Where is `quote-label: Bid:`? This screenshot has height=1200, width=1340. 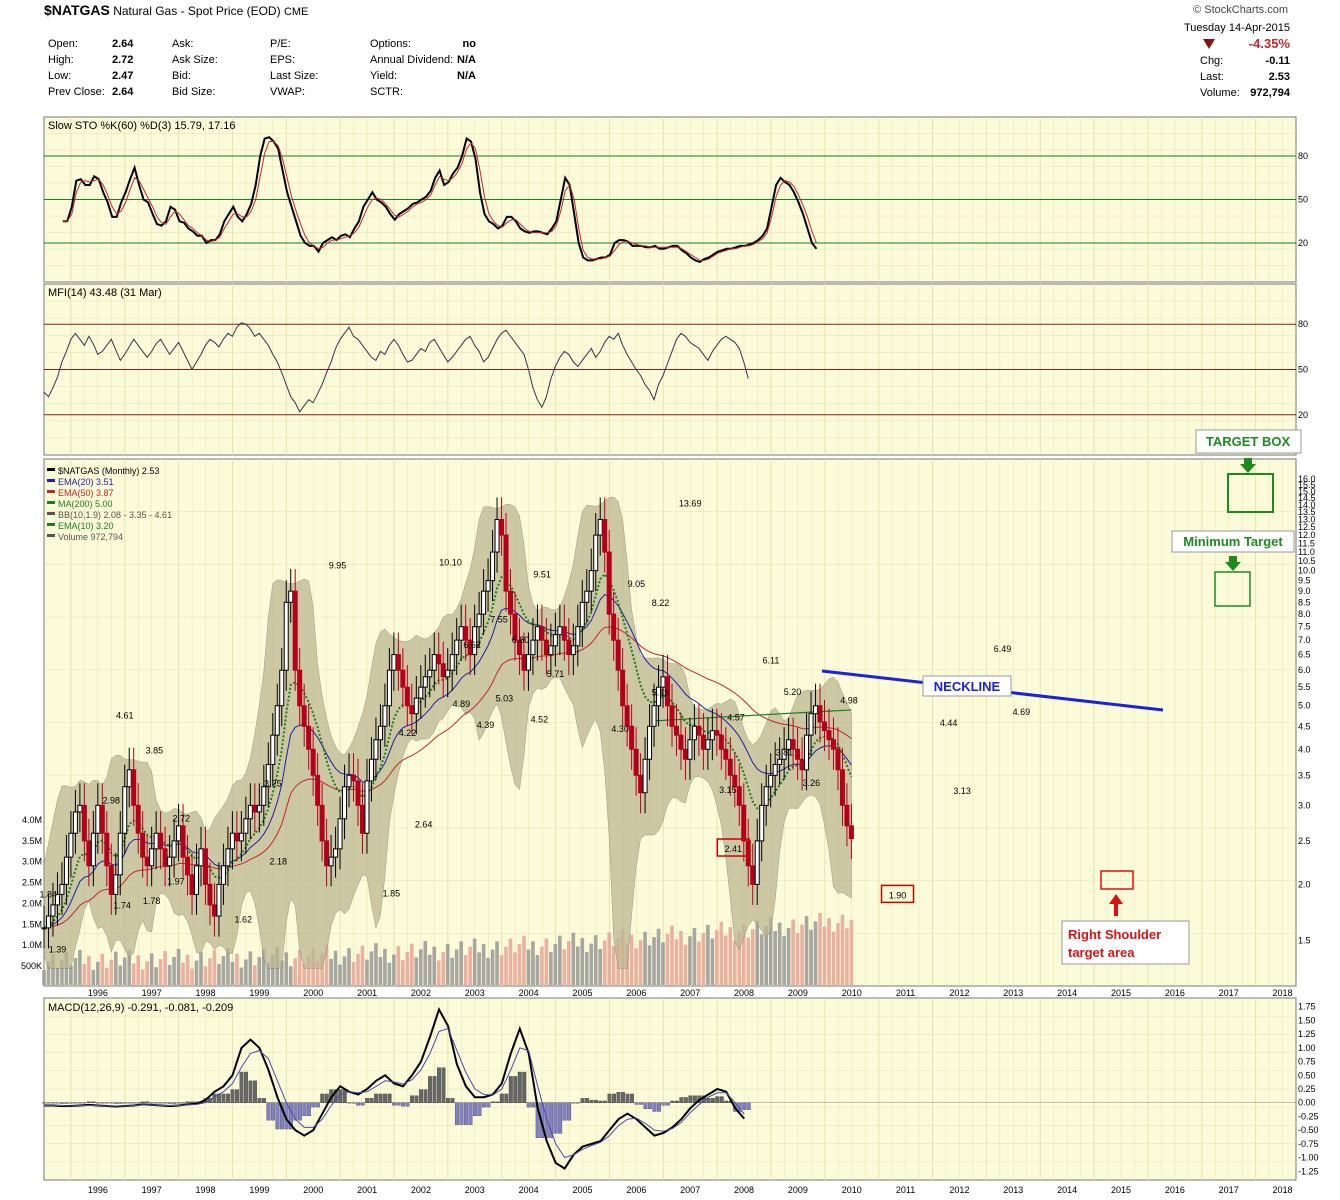
quote-label: Bid: is located at coordinates (181, 76).